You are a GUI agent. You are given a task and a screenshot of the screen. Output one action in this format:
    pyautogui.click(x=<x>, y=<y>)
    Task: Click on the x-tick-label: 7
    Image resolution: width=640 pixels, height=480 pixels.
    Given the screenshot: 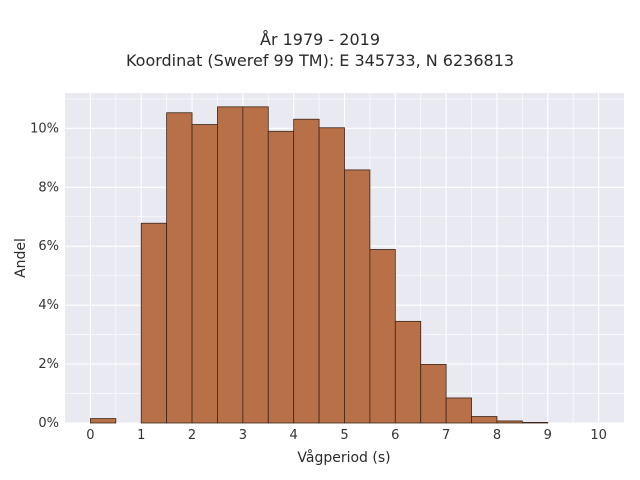 What is the action you would take?
    pyautogui.click(x=446, y=435)
    